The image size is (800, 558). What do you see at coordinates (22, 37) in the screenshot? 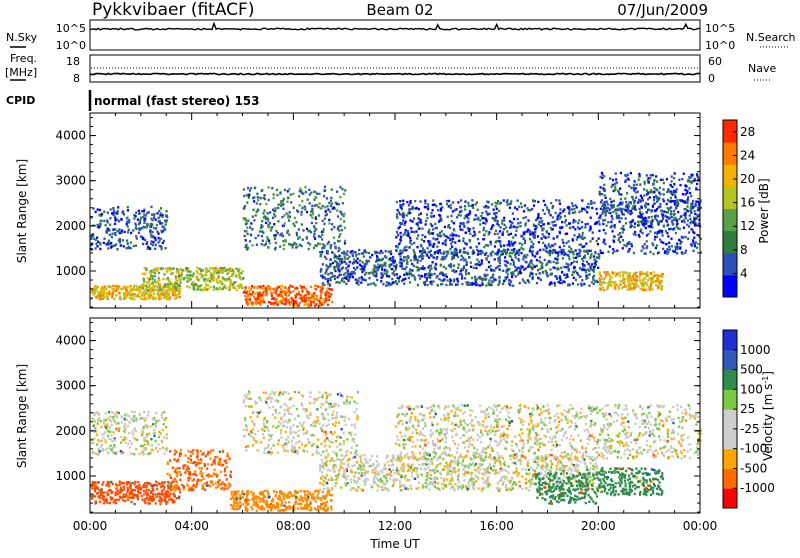
I see `nsky-label: N.Sky` at bounding box center [22, 37].